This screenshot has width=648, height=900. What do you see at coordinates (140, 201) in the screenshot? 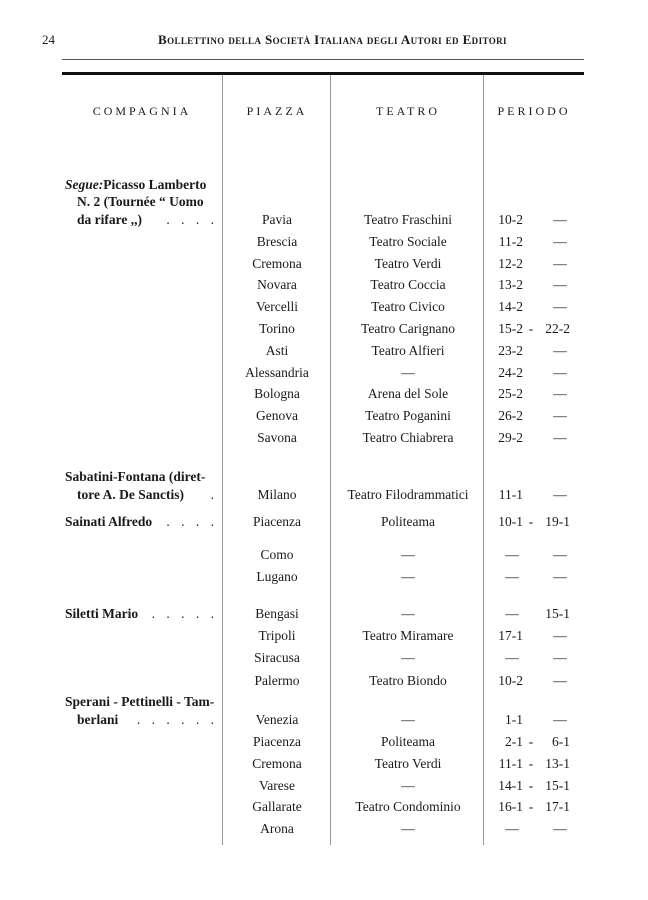
I see `company-text: N. 2 (Tournée “ Uomo` at bounding box center [140, 201].